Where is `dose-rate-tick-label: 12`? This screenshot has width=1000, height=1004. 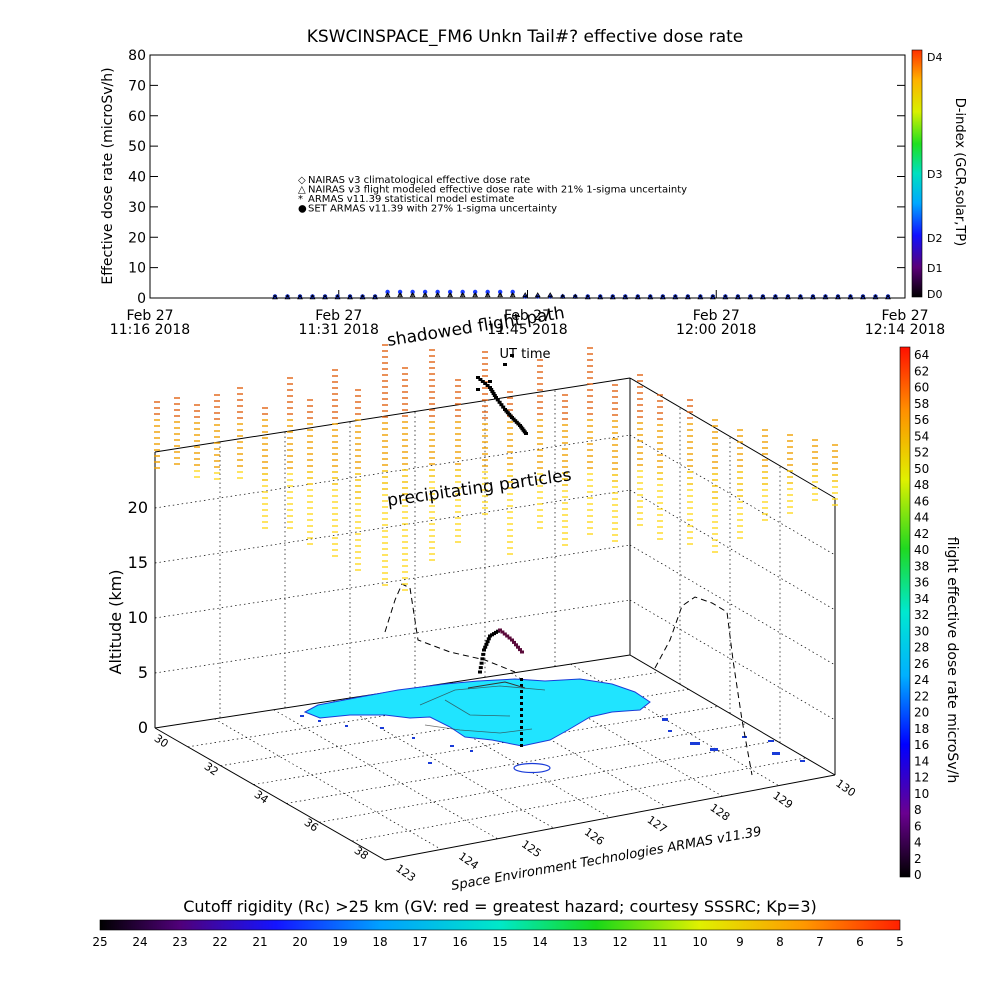 dose-rate-tick-label: 12 is located at coordinates (921, 778).